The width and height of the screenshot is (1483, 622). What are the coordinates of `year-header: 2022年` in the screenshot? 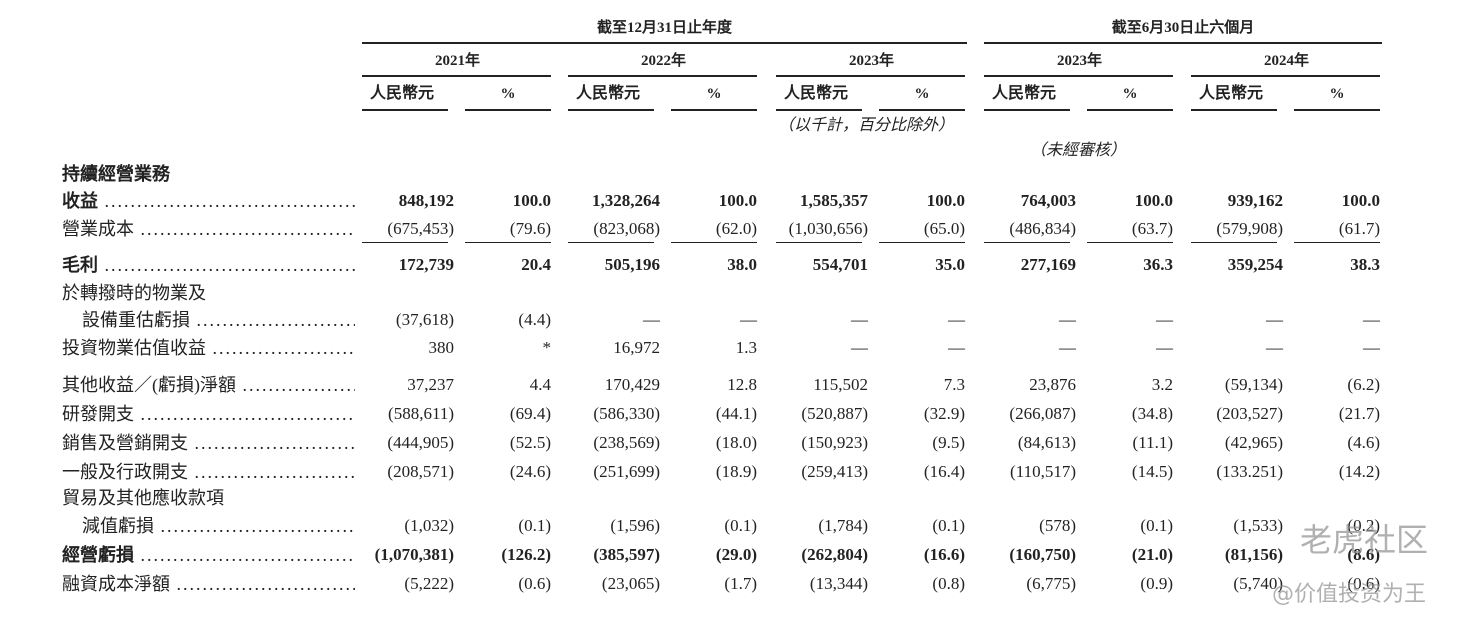 It's located at (663, 61).